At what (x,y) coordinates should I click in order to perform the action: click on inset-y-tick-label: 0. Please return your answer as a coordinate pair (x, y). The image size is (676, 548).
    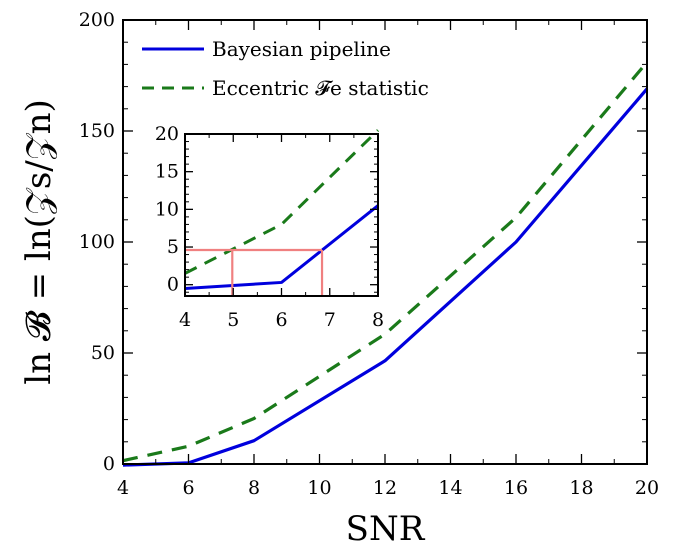
    Looking at the image, I should click on (173, 285).